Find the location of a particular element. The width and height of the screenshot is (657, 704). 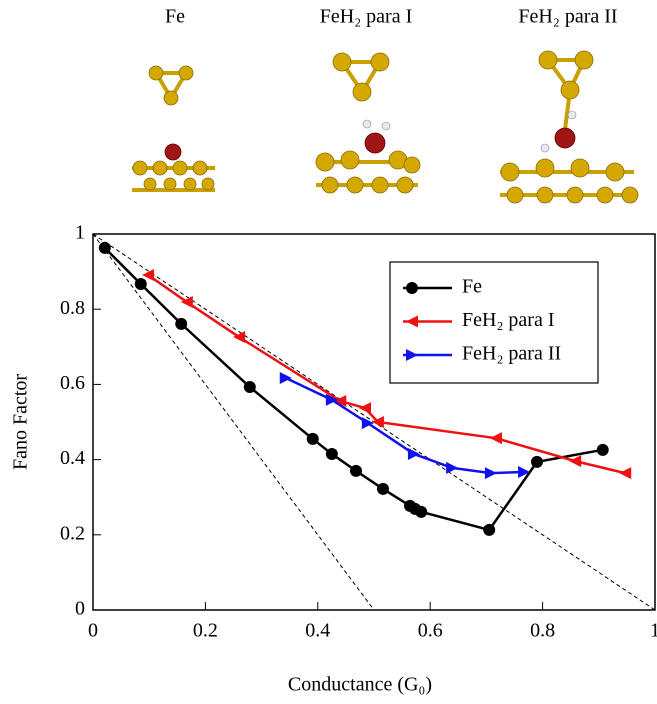

structure-label: Fe is located at coordinates (175, 17).